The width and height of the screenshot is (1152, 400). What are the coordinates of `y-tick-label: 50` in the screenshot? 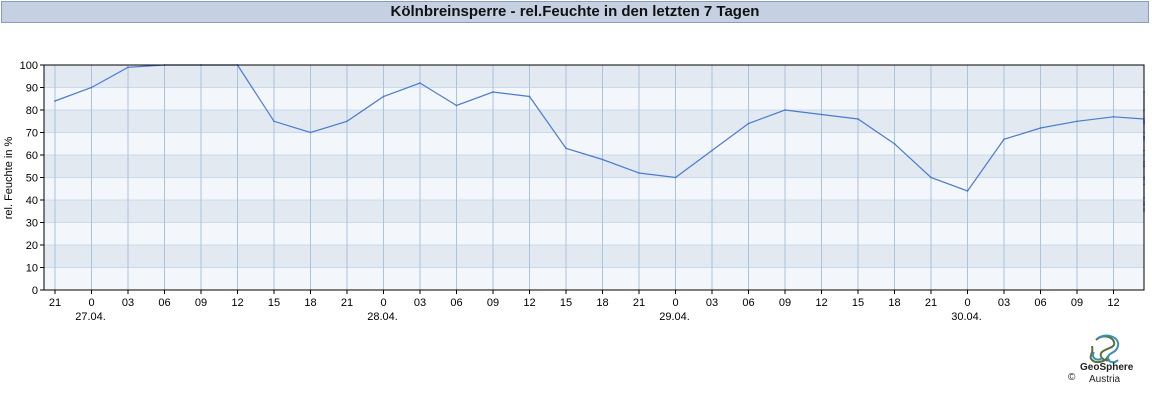 It's located at (32, 179).